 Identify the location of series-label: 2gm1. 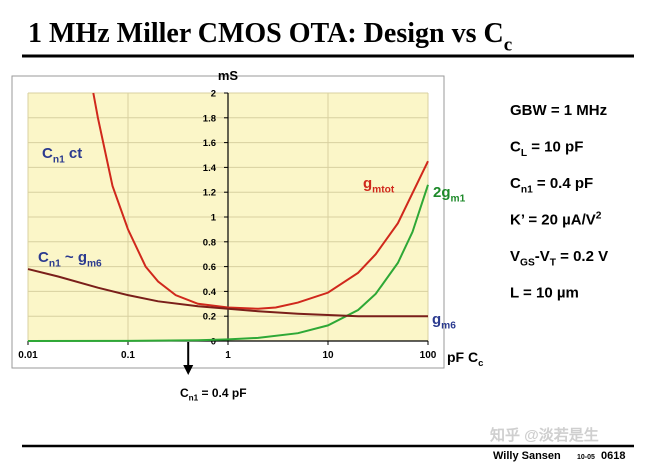
(449, 194).